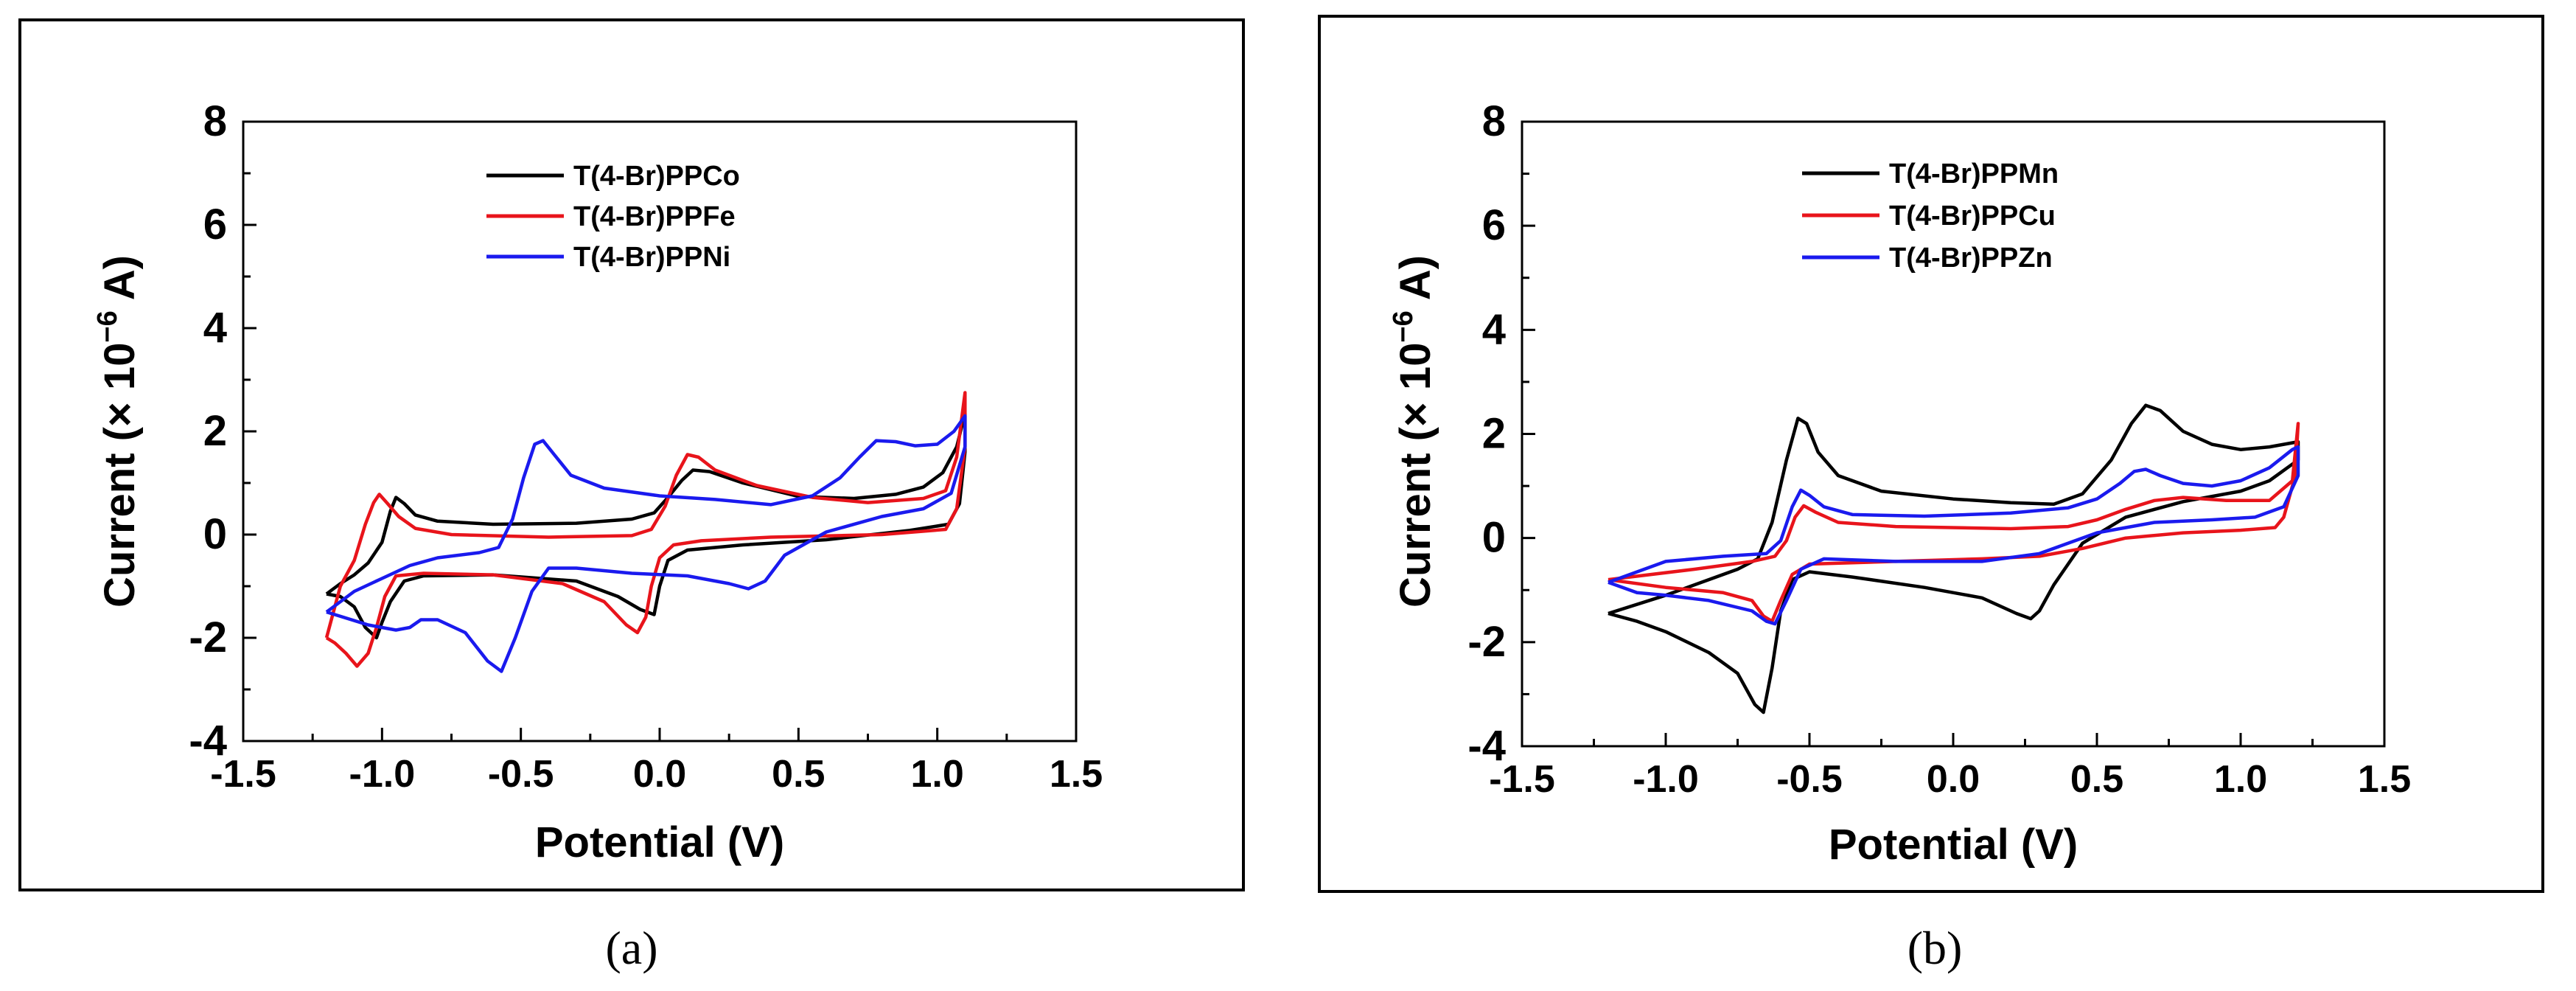  What do you see at coordinates (646, 543) in the screenshot?
I see `series-line-t-4-br-ppni` at bounding box center [646, 543].